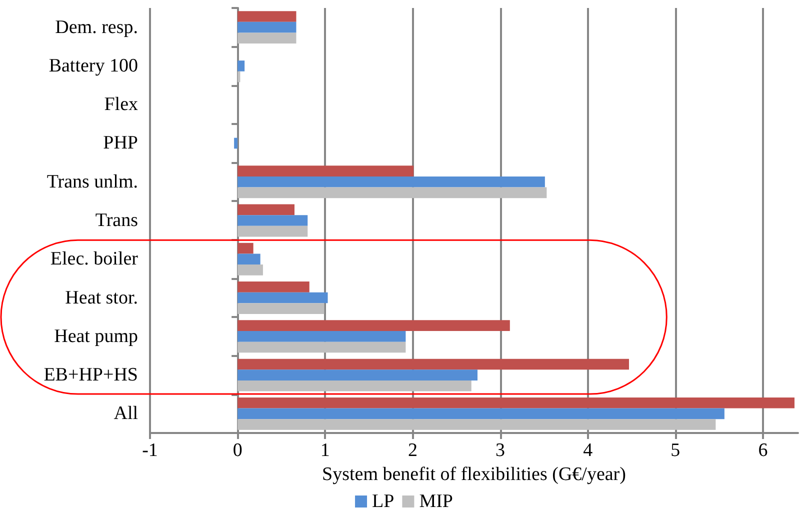  I want to click on x-tick-label: 0, so click(237, 450).